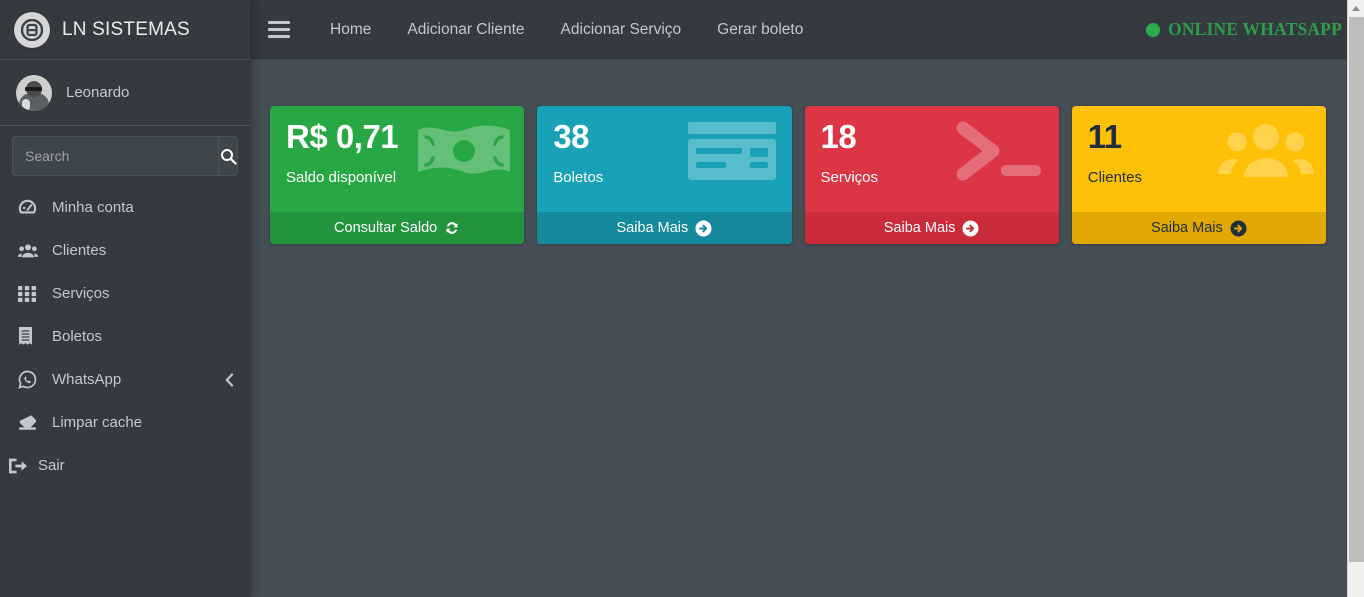 This screenshot has height=597, width=1364. I want to click on tachometer-icon, so click(31, 207).